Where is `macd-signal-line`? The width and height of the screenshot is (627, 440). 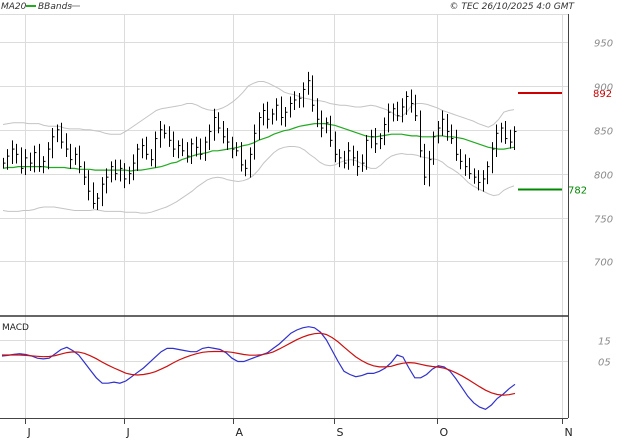 macd-signal-line is located at coordinates (259, 364).